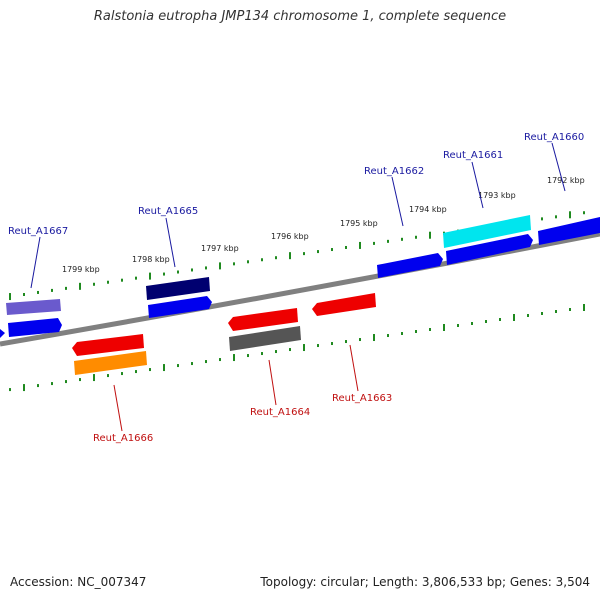 Image resolution: width=600 pixels, height=600 pixels. I want to click on kbp-label-1792: 1792 kbp, so click(566, 180).